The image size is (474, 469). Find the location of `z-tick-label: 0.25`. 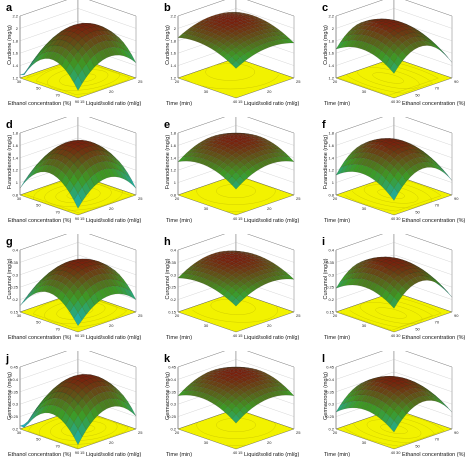

z-tick-label: 0.25 is located at coordinates (172, 287).